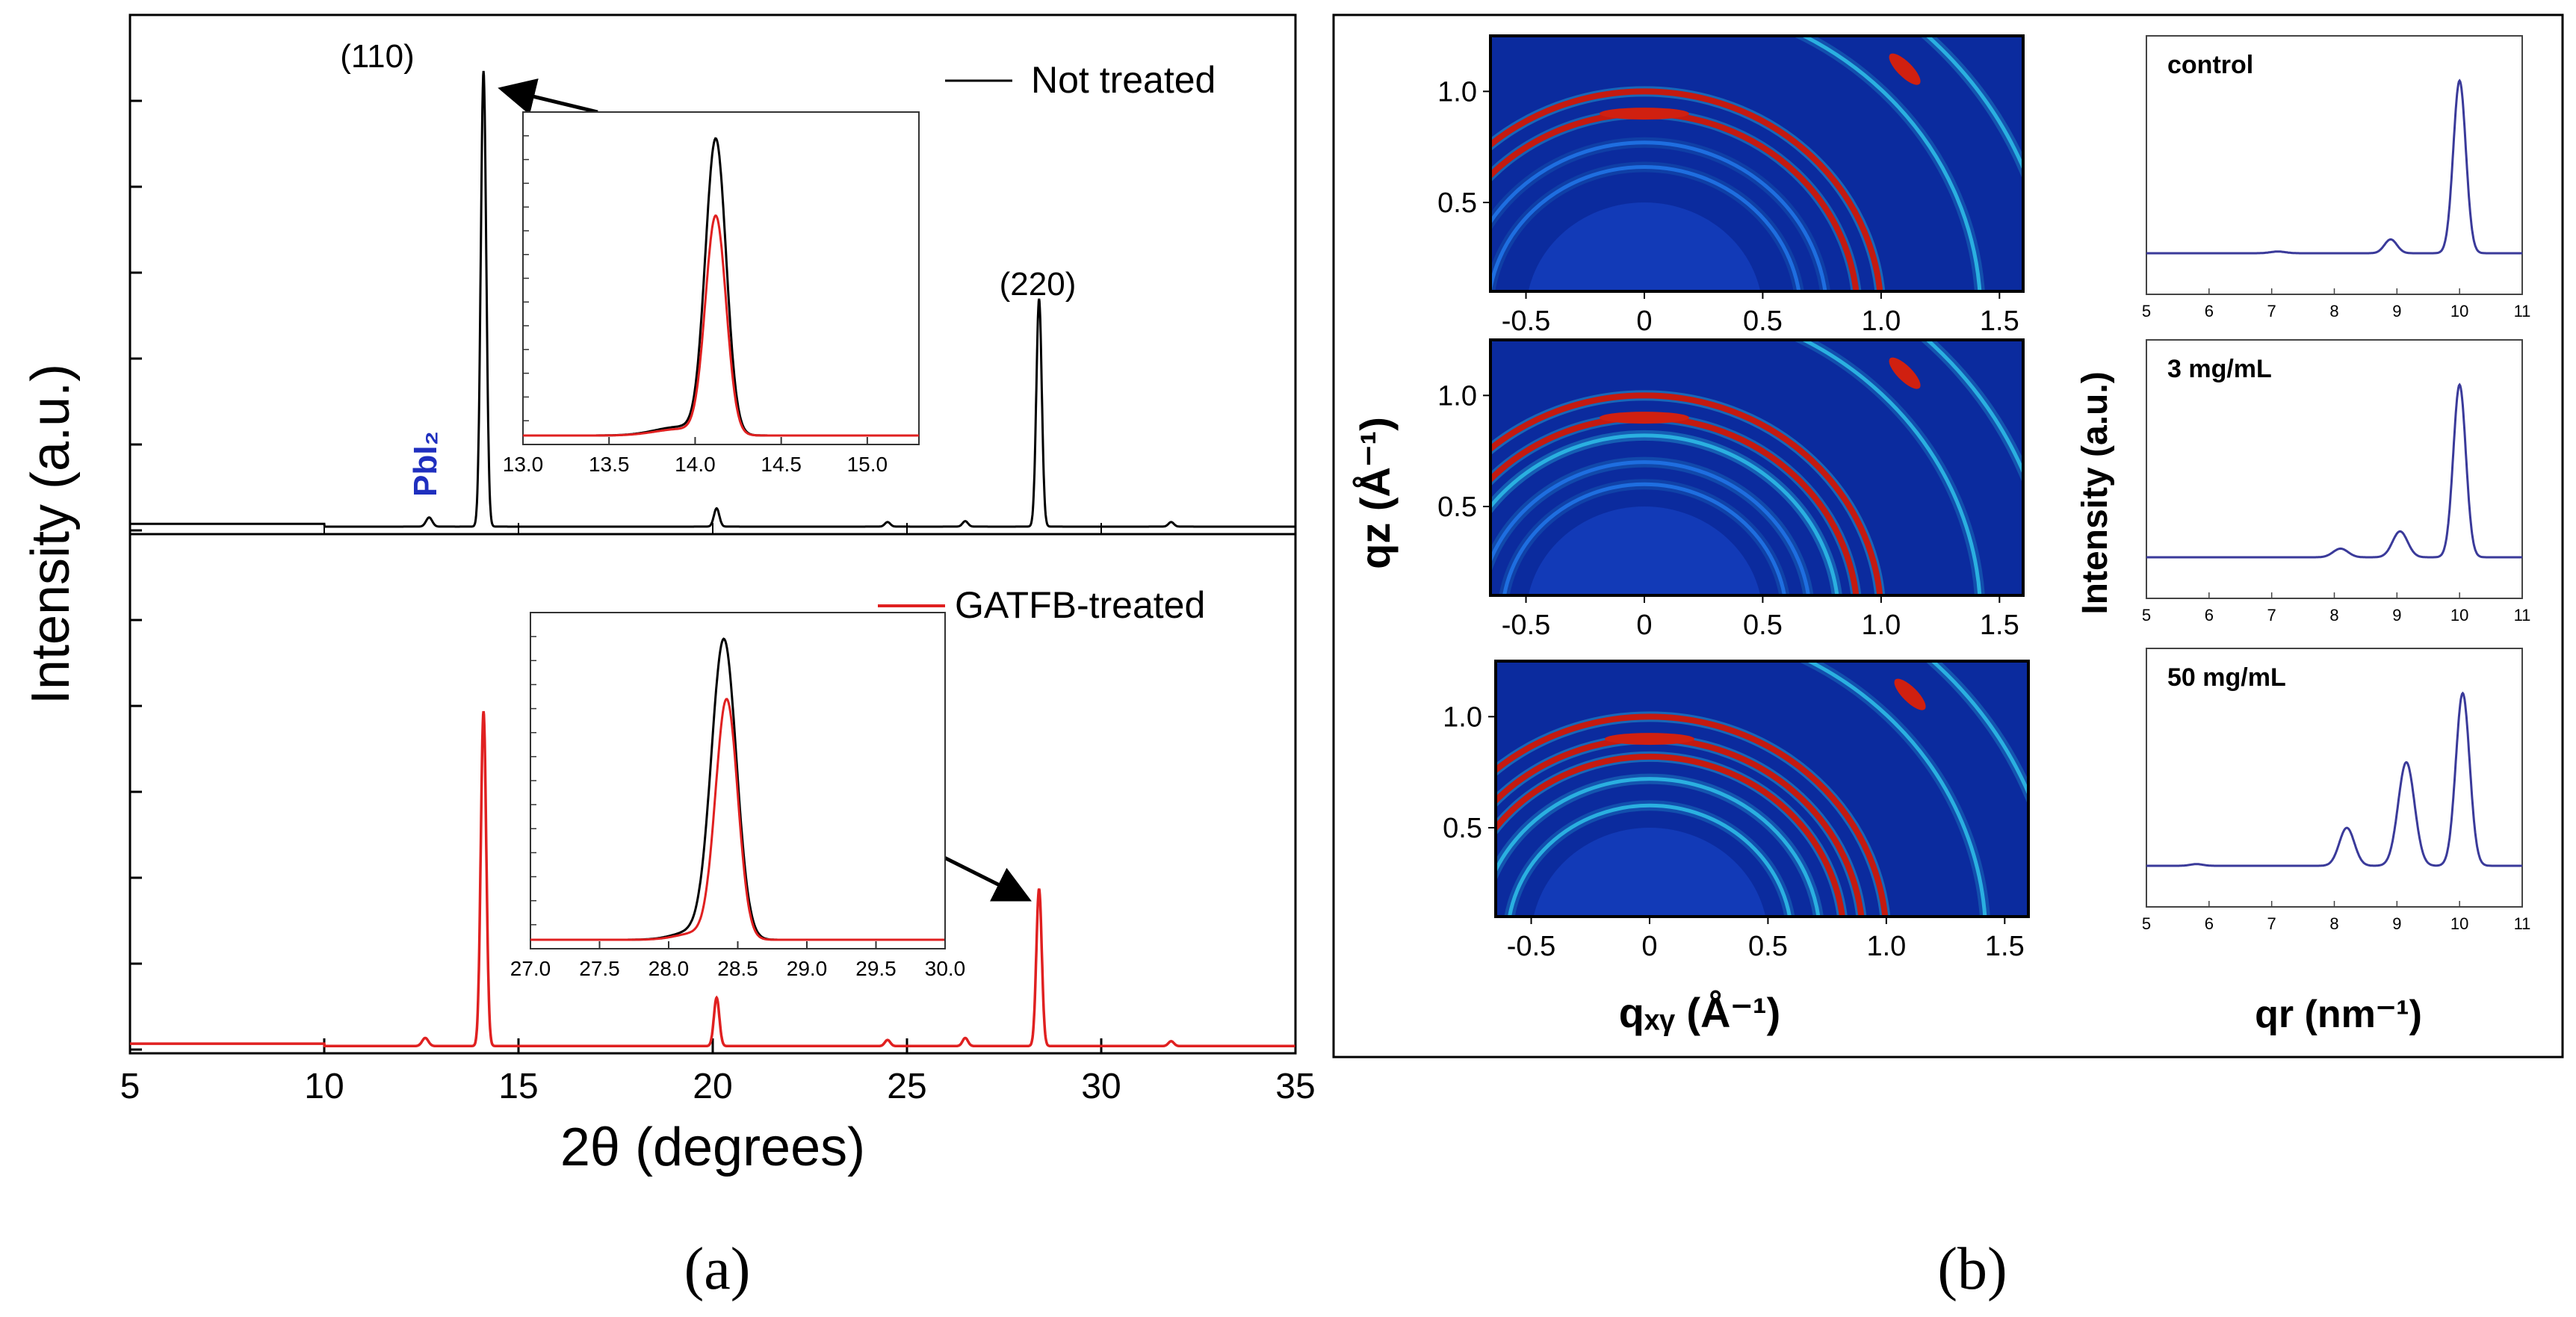  Describe the element at coordinates (737, 968) in the screenshot. I see `inset-x-tick-label: 28.5` at that location.